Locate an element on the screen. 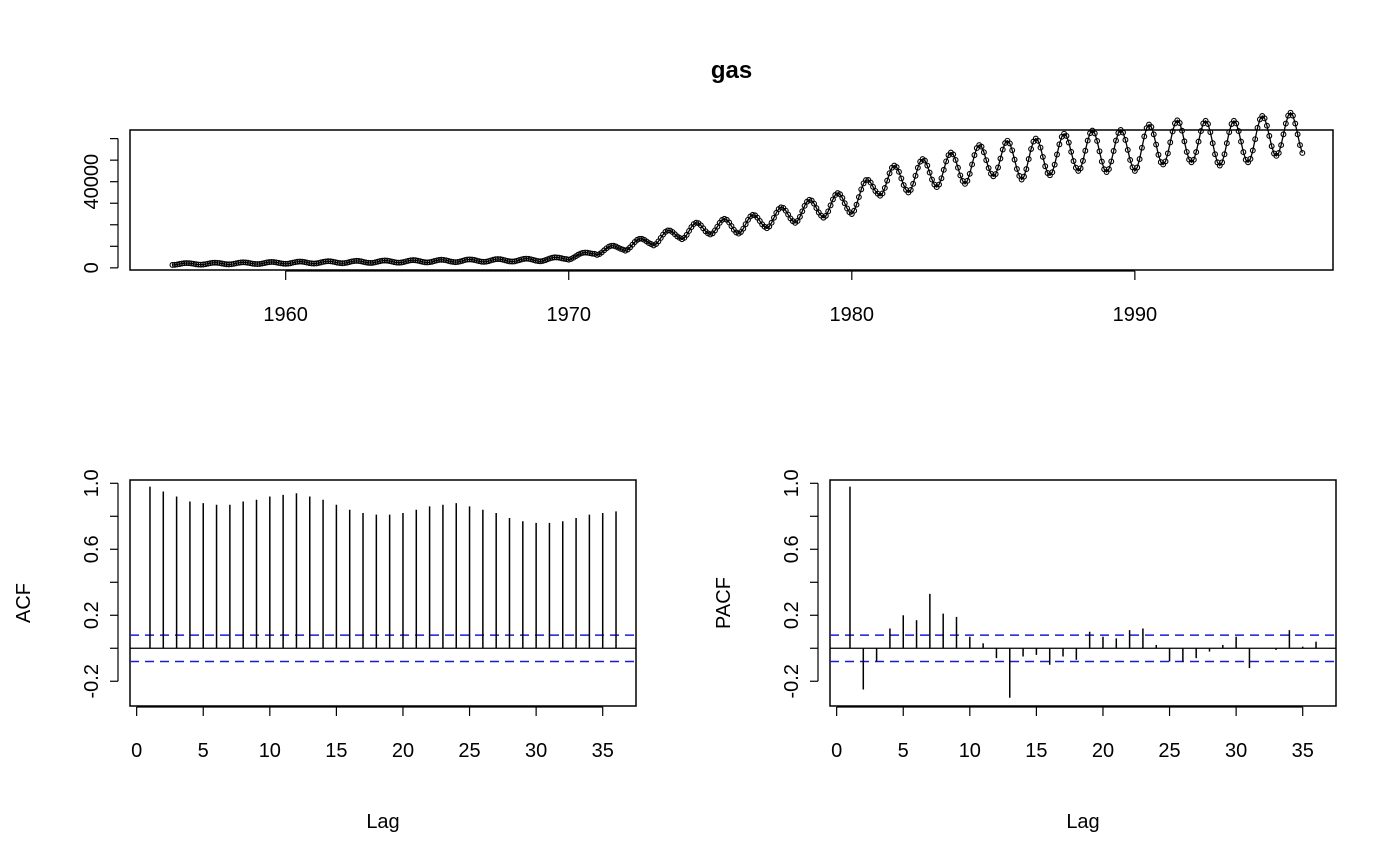 The width and height of the screenshot is (1400, 866). pacf-y-tick-label: 0.6 is located at coordinates (792, 549).